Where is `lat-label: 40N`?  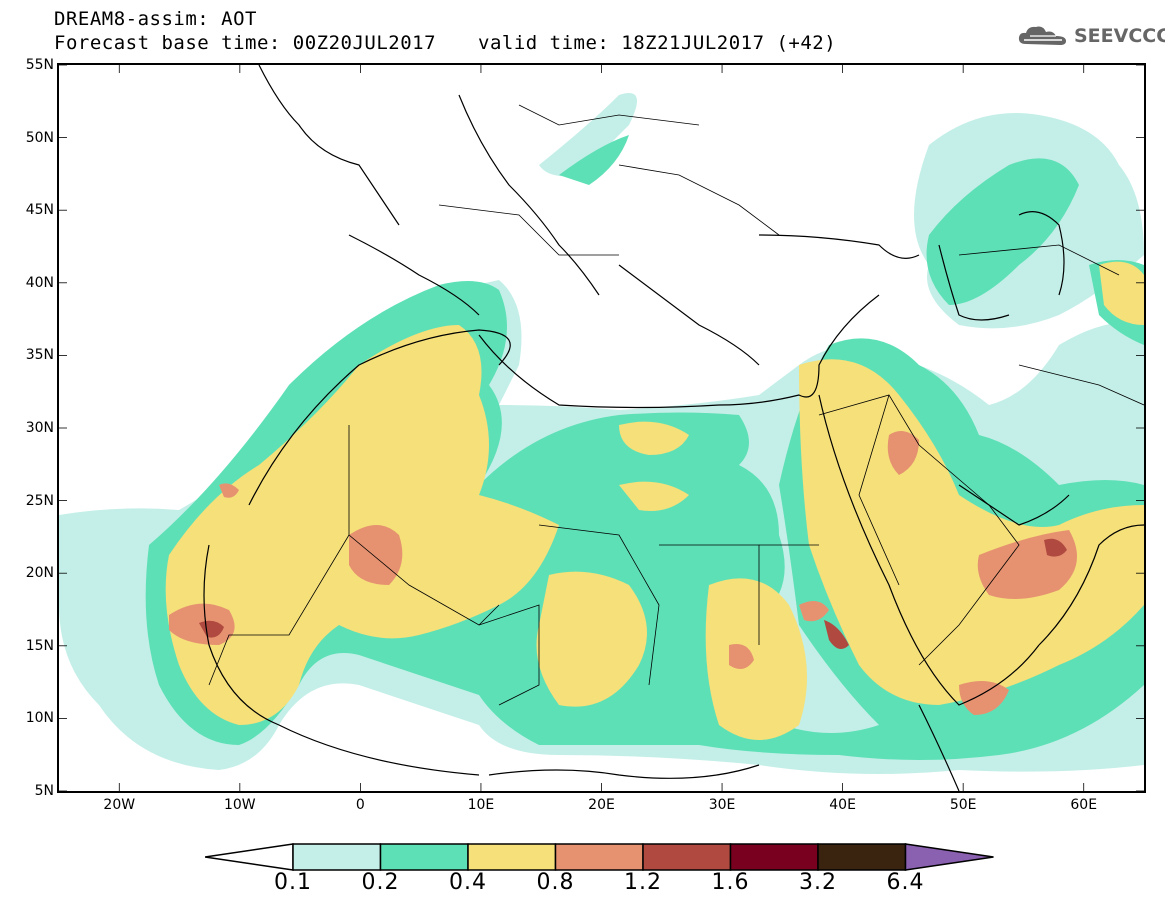
lat-label: 40N is located at coordinates (39, 282).